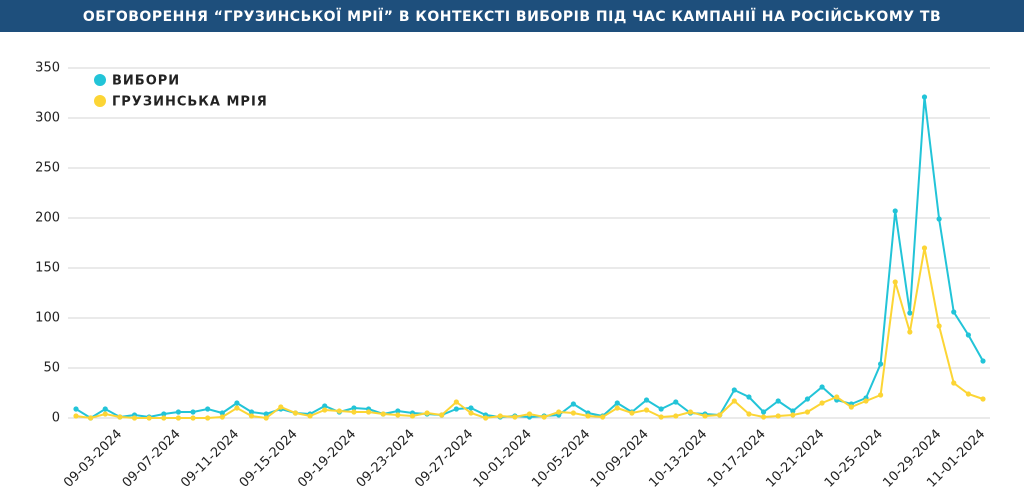 This screenshot has width=1024, height=502. I want to click on x-tick-label: 10-05-2024, so click(561, 459).